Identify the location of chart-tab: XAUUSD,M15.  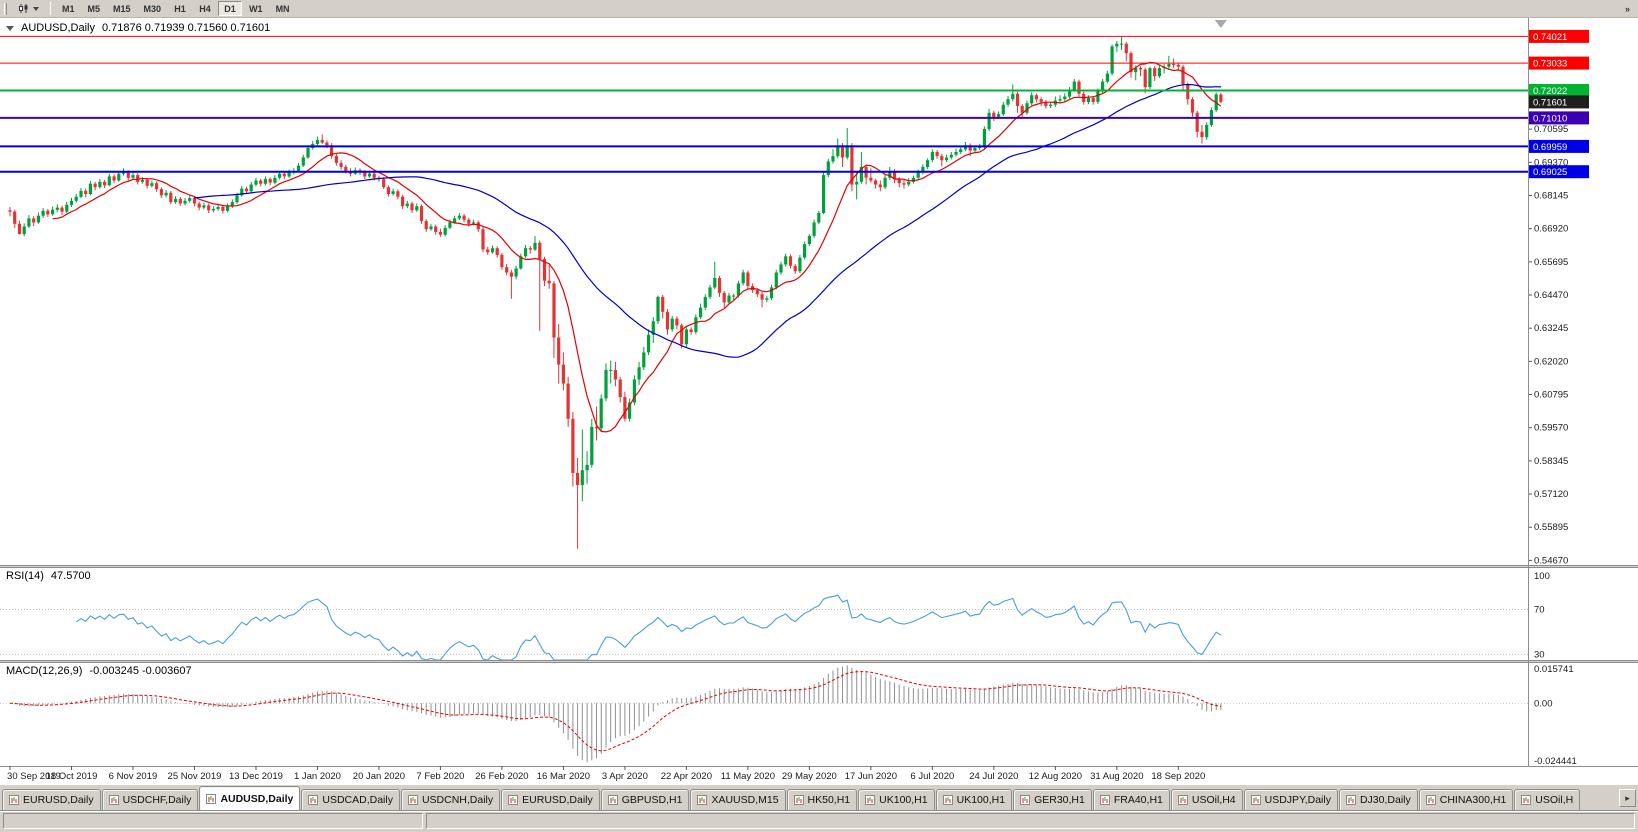
(738, 799).